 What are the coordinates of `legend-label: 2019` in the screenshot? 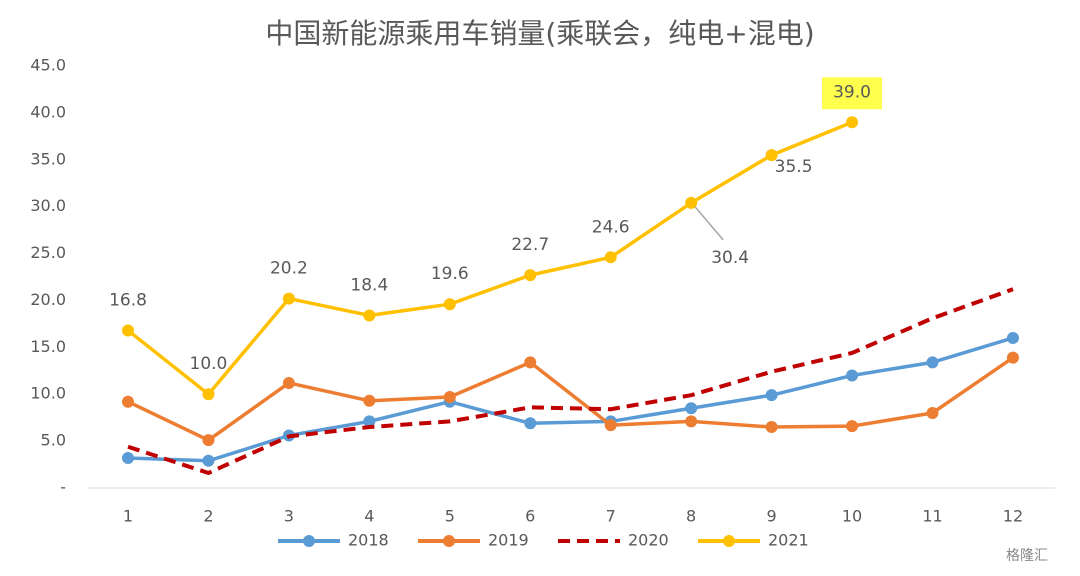 It's located at (508, 540).